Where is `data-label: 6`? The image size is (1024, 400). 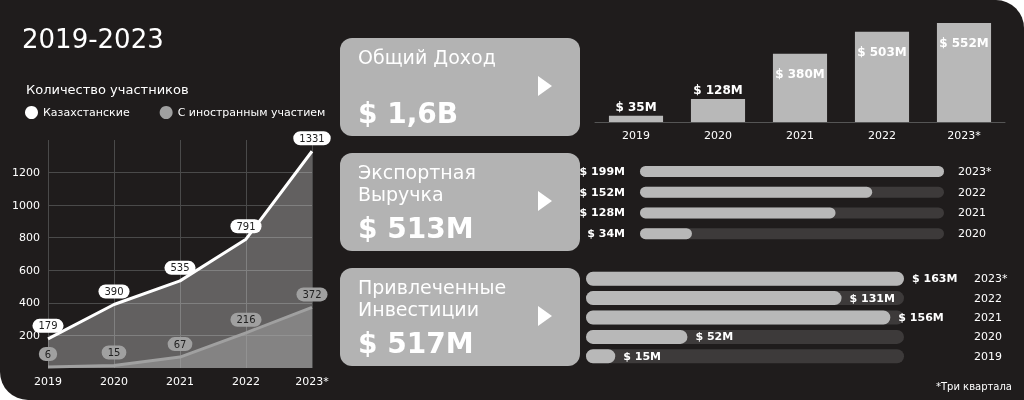
data-label: 6 is located at coordinates (48, 354).